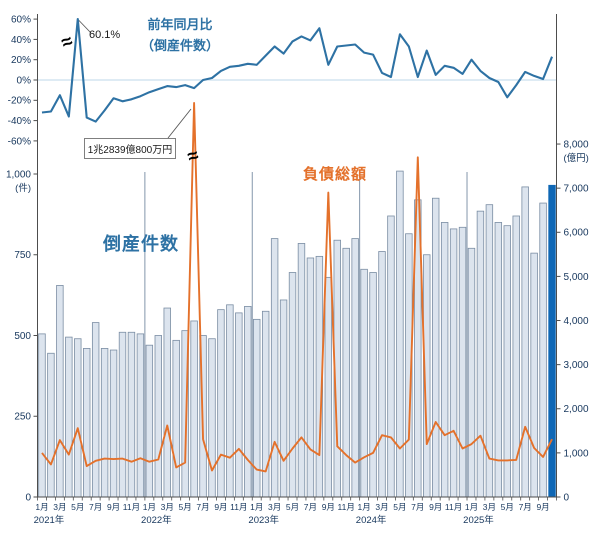 The height and width of the screenshot is (537, 600). Describe the element at coordinates (263, 520) in the screenshot. I see `year-label: 2023年` at that location.